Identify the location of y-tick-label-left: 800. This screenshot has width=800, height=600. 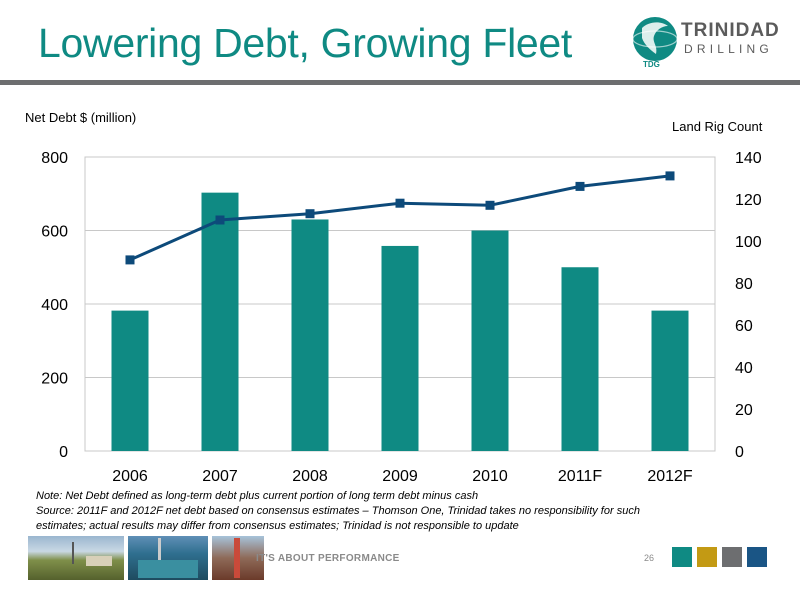
(54, 158).